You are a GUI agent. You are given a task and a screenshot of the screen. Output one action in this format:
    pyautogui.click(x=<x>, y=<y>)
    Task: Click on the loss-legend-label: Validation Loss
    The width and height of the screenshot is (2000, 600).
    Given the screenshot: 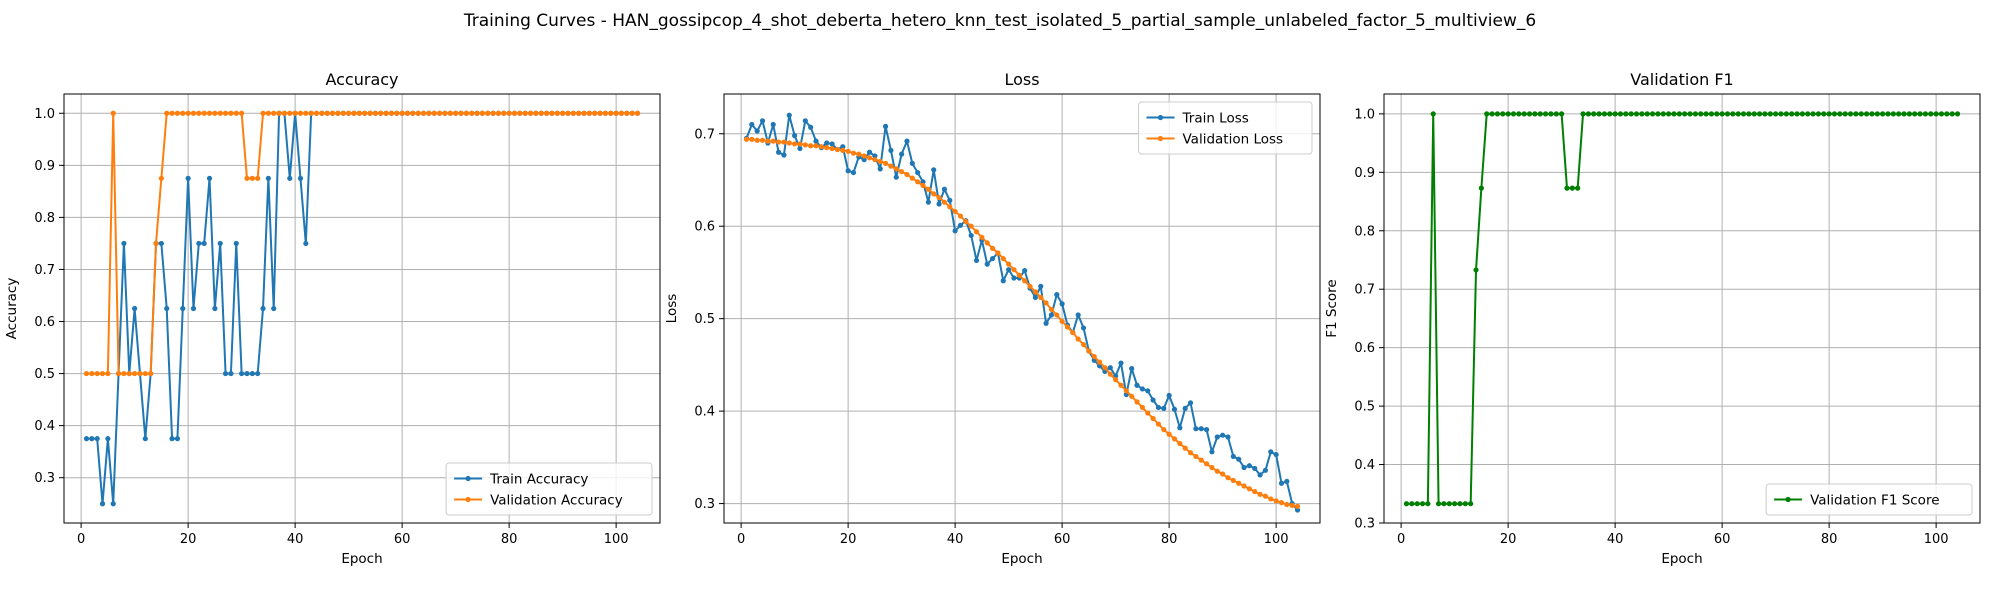 What is the action you would take?
    pyautogui.click(x=1233, y=140)
    